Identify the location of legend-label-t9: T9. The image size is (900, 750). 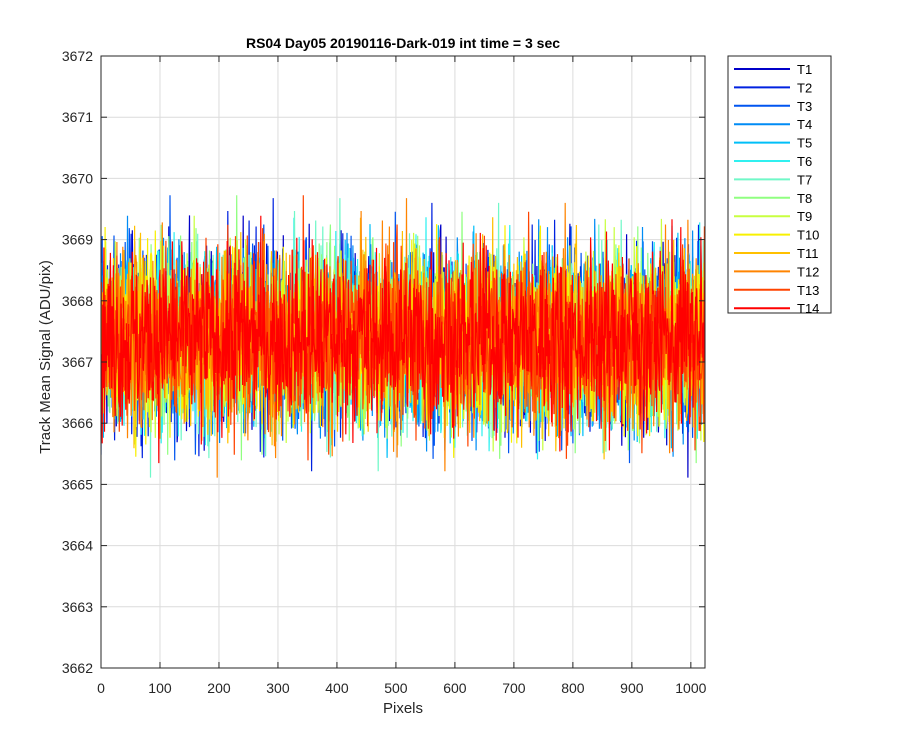
(804, 216).